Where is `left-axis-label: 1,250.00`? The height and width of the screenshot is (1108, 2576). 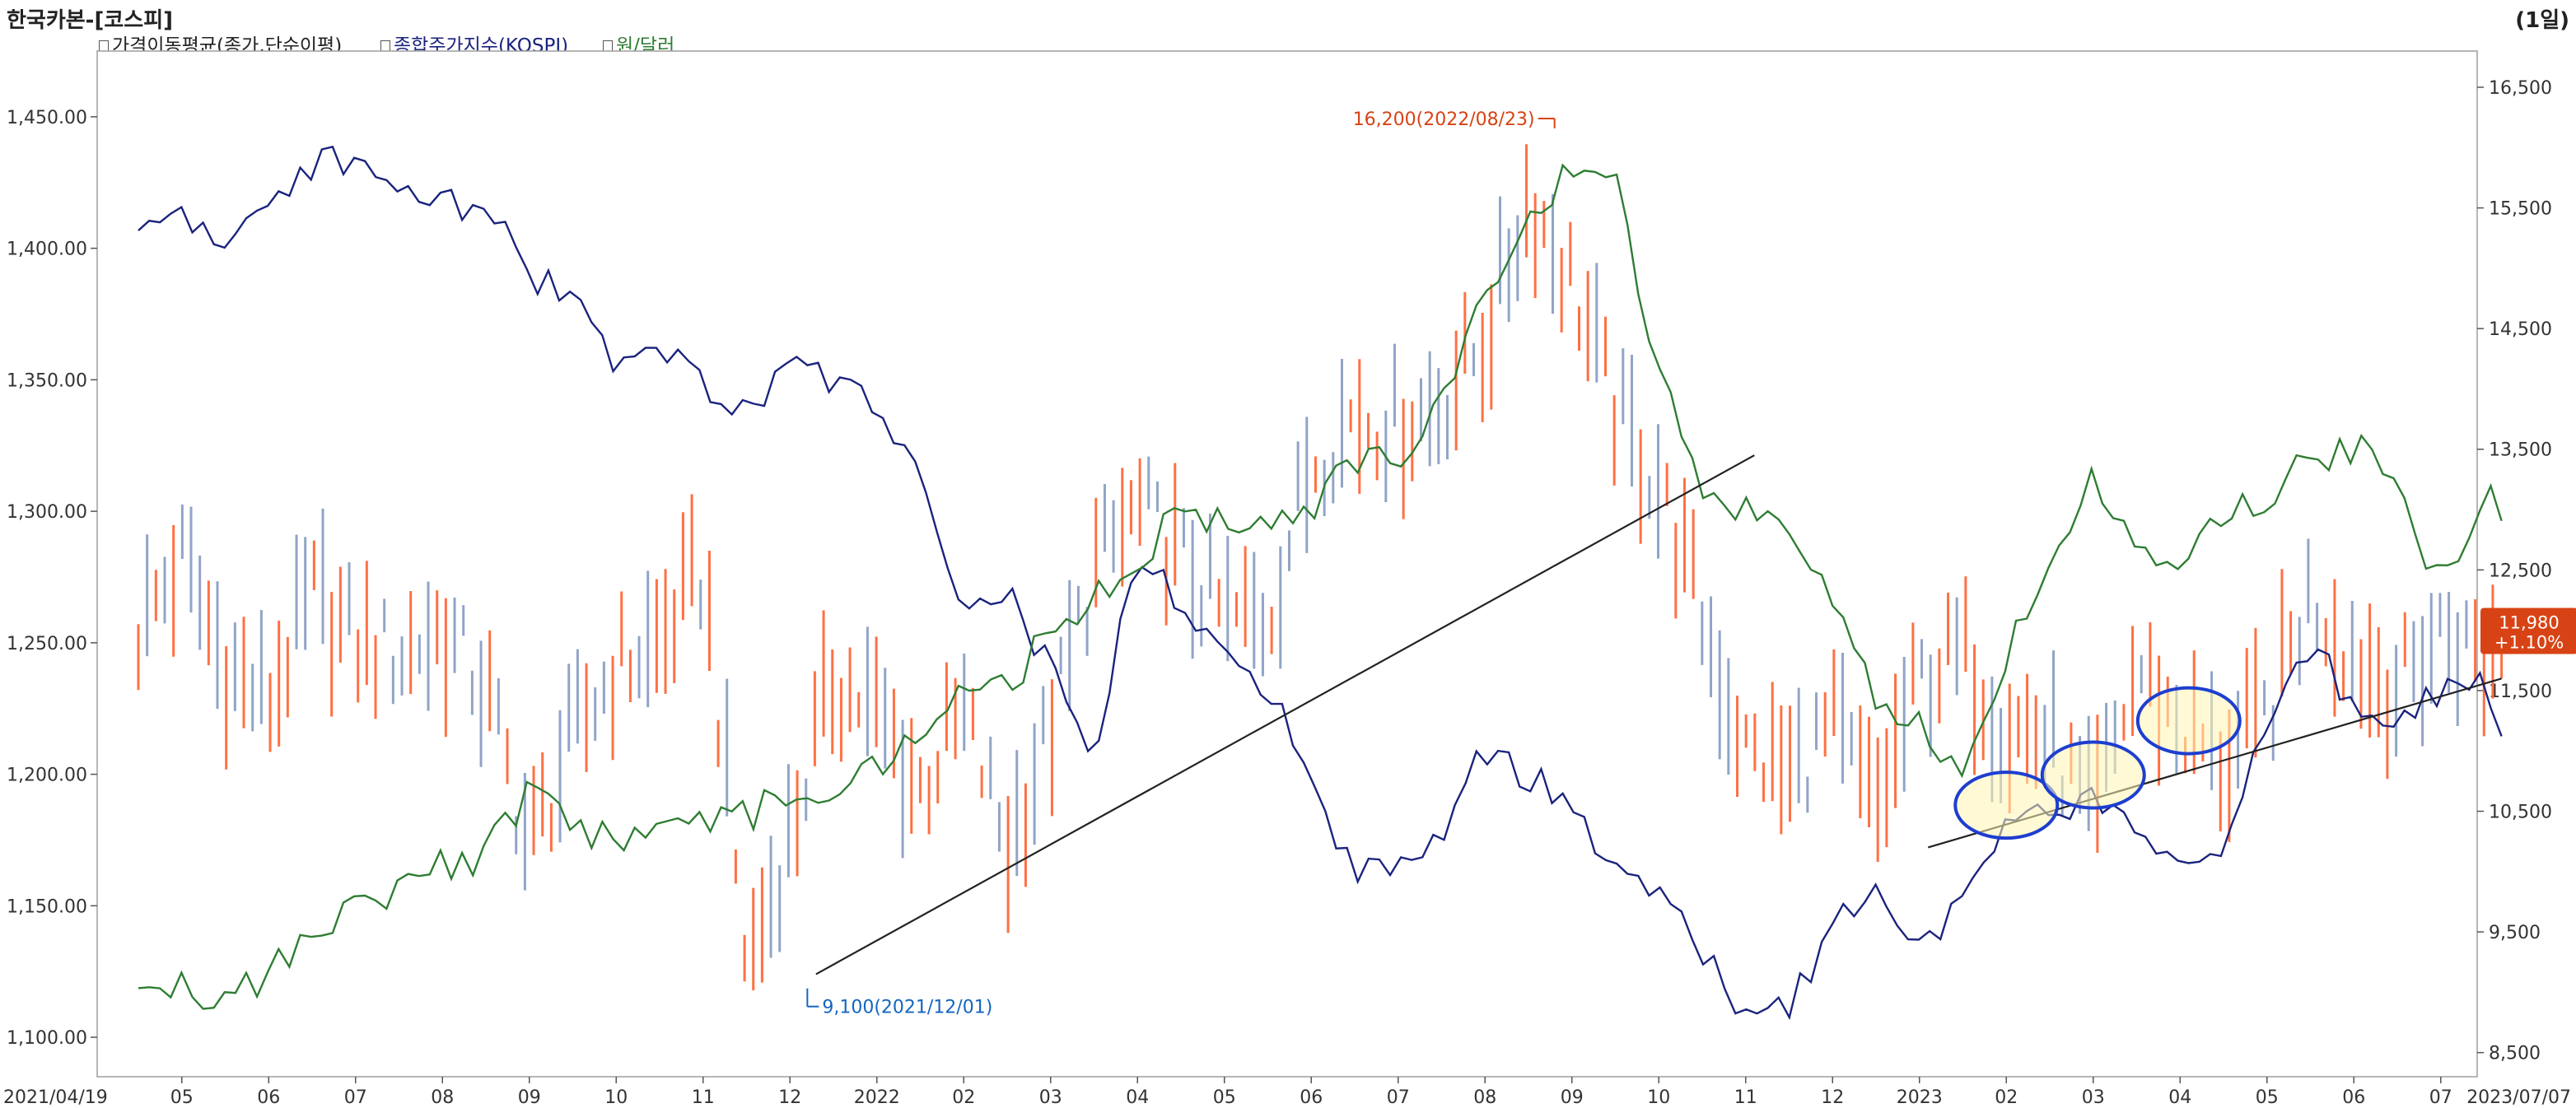 left-axis-label: 1,250.00 is located at coordinates (47, 644).